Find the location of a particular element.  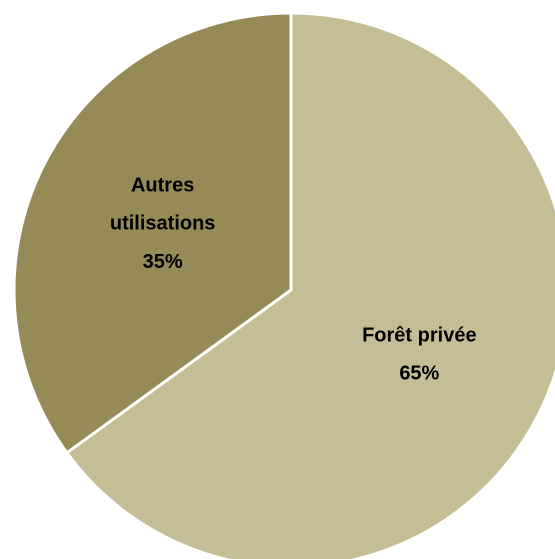

slice-value-label: 35% is located at coordinates (163, 262).